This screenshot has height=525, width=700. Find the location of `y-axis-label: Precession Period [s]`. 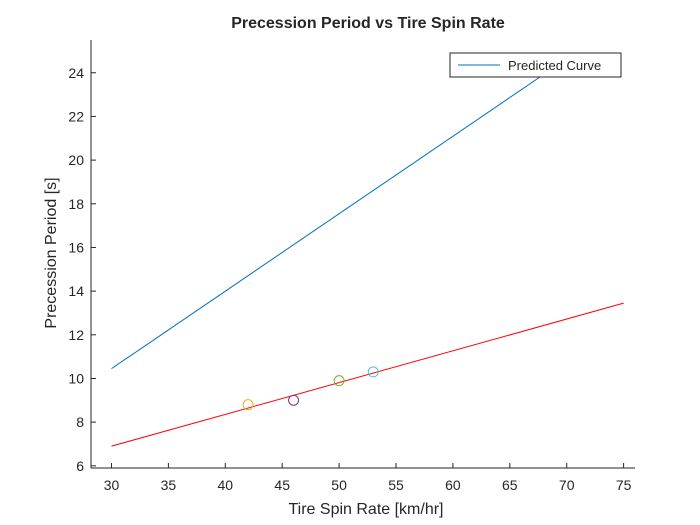

y-axis-label: Precession Period [s] is located at coordinates (51, 252).